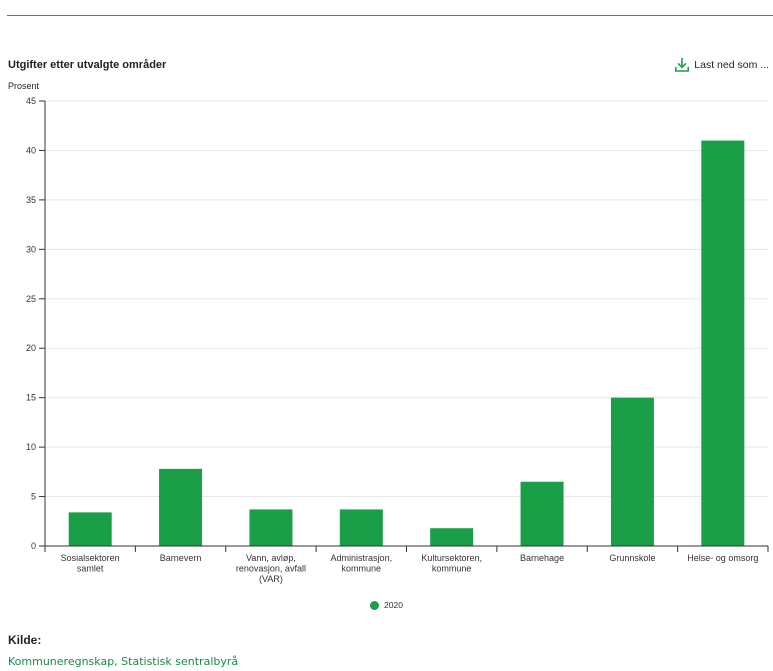 This screenshot has height=671, width=773. I want to click on top-divider, so click(390, 15).